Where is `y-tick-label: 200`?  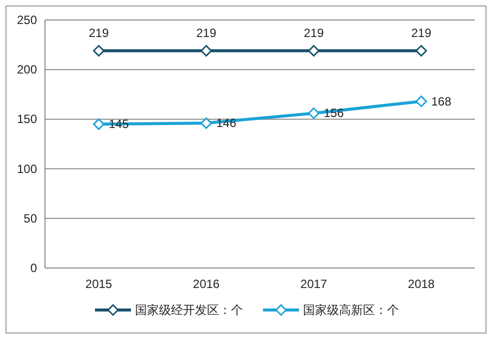 y-tick-label: 200 is located at coordinates (27, 69).